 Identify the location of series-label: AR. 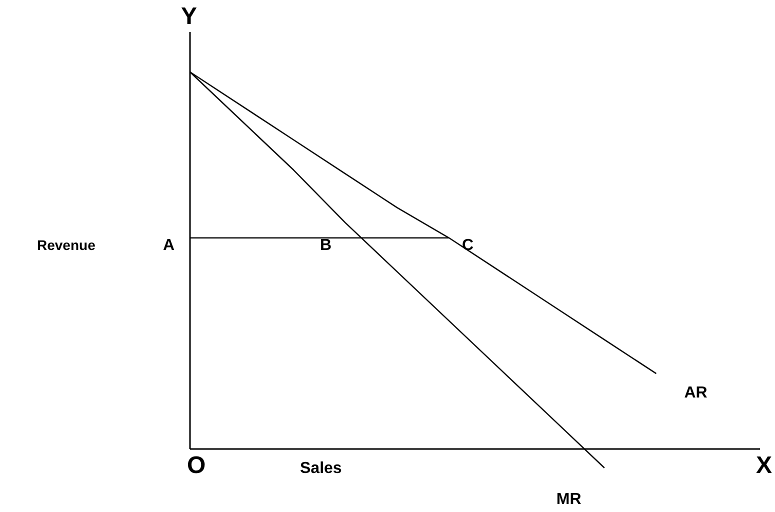
(696, 393).